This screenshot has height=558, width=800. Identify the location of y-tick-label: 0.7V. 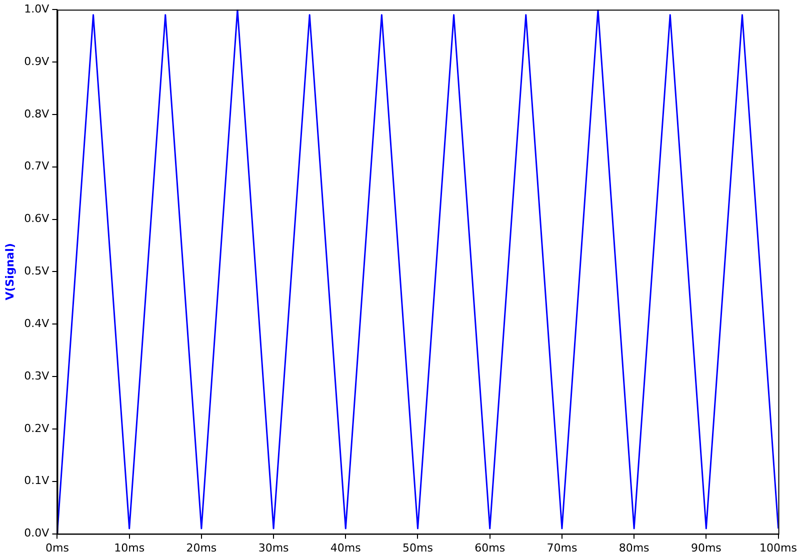
(37, 166).